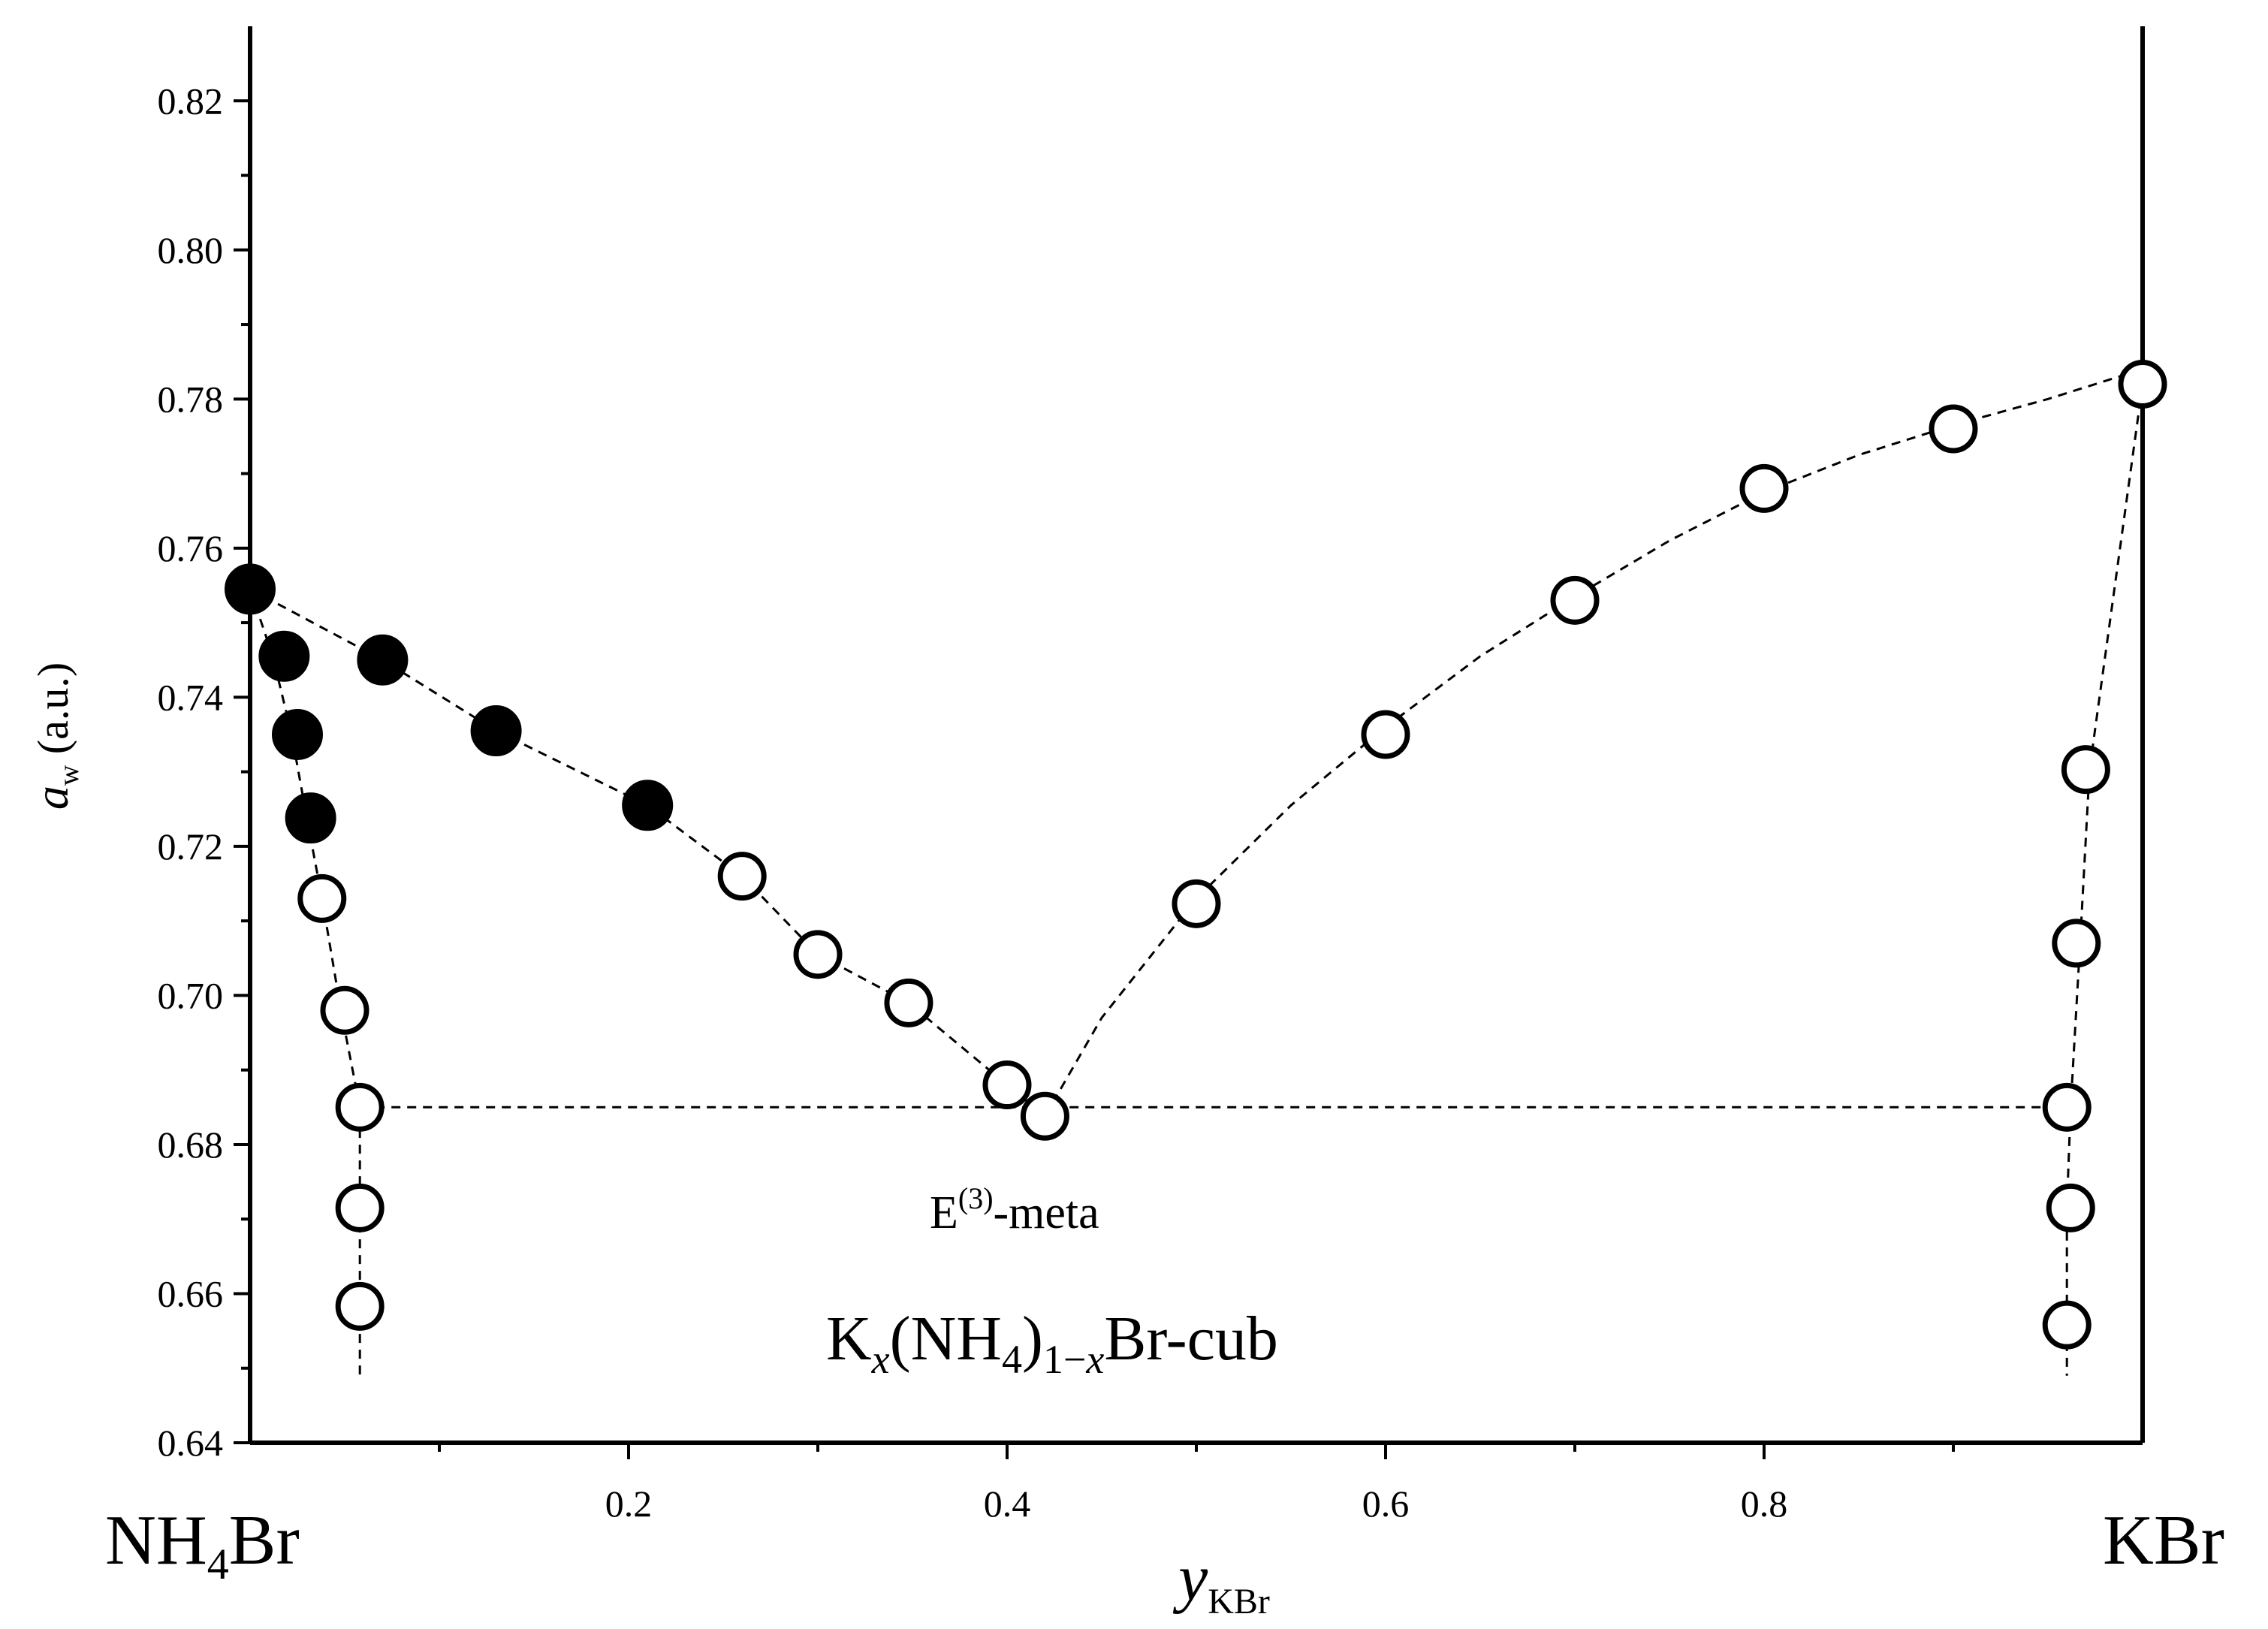 The image size is (2268, 1629). What do you see at coordinates (191, 399) in the screenshot?
I see `y-tick-label: 0.78` at bounding box center [191, 399].